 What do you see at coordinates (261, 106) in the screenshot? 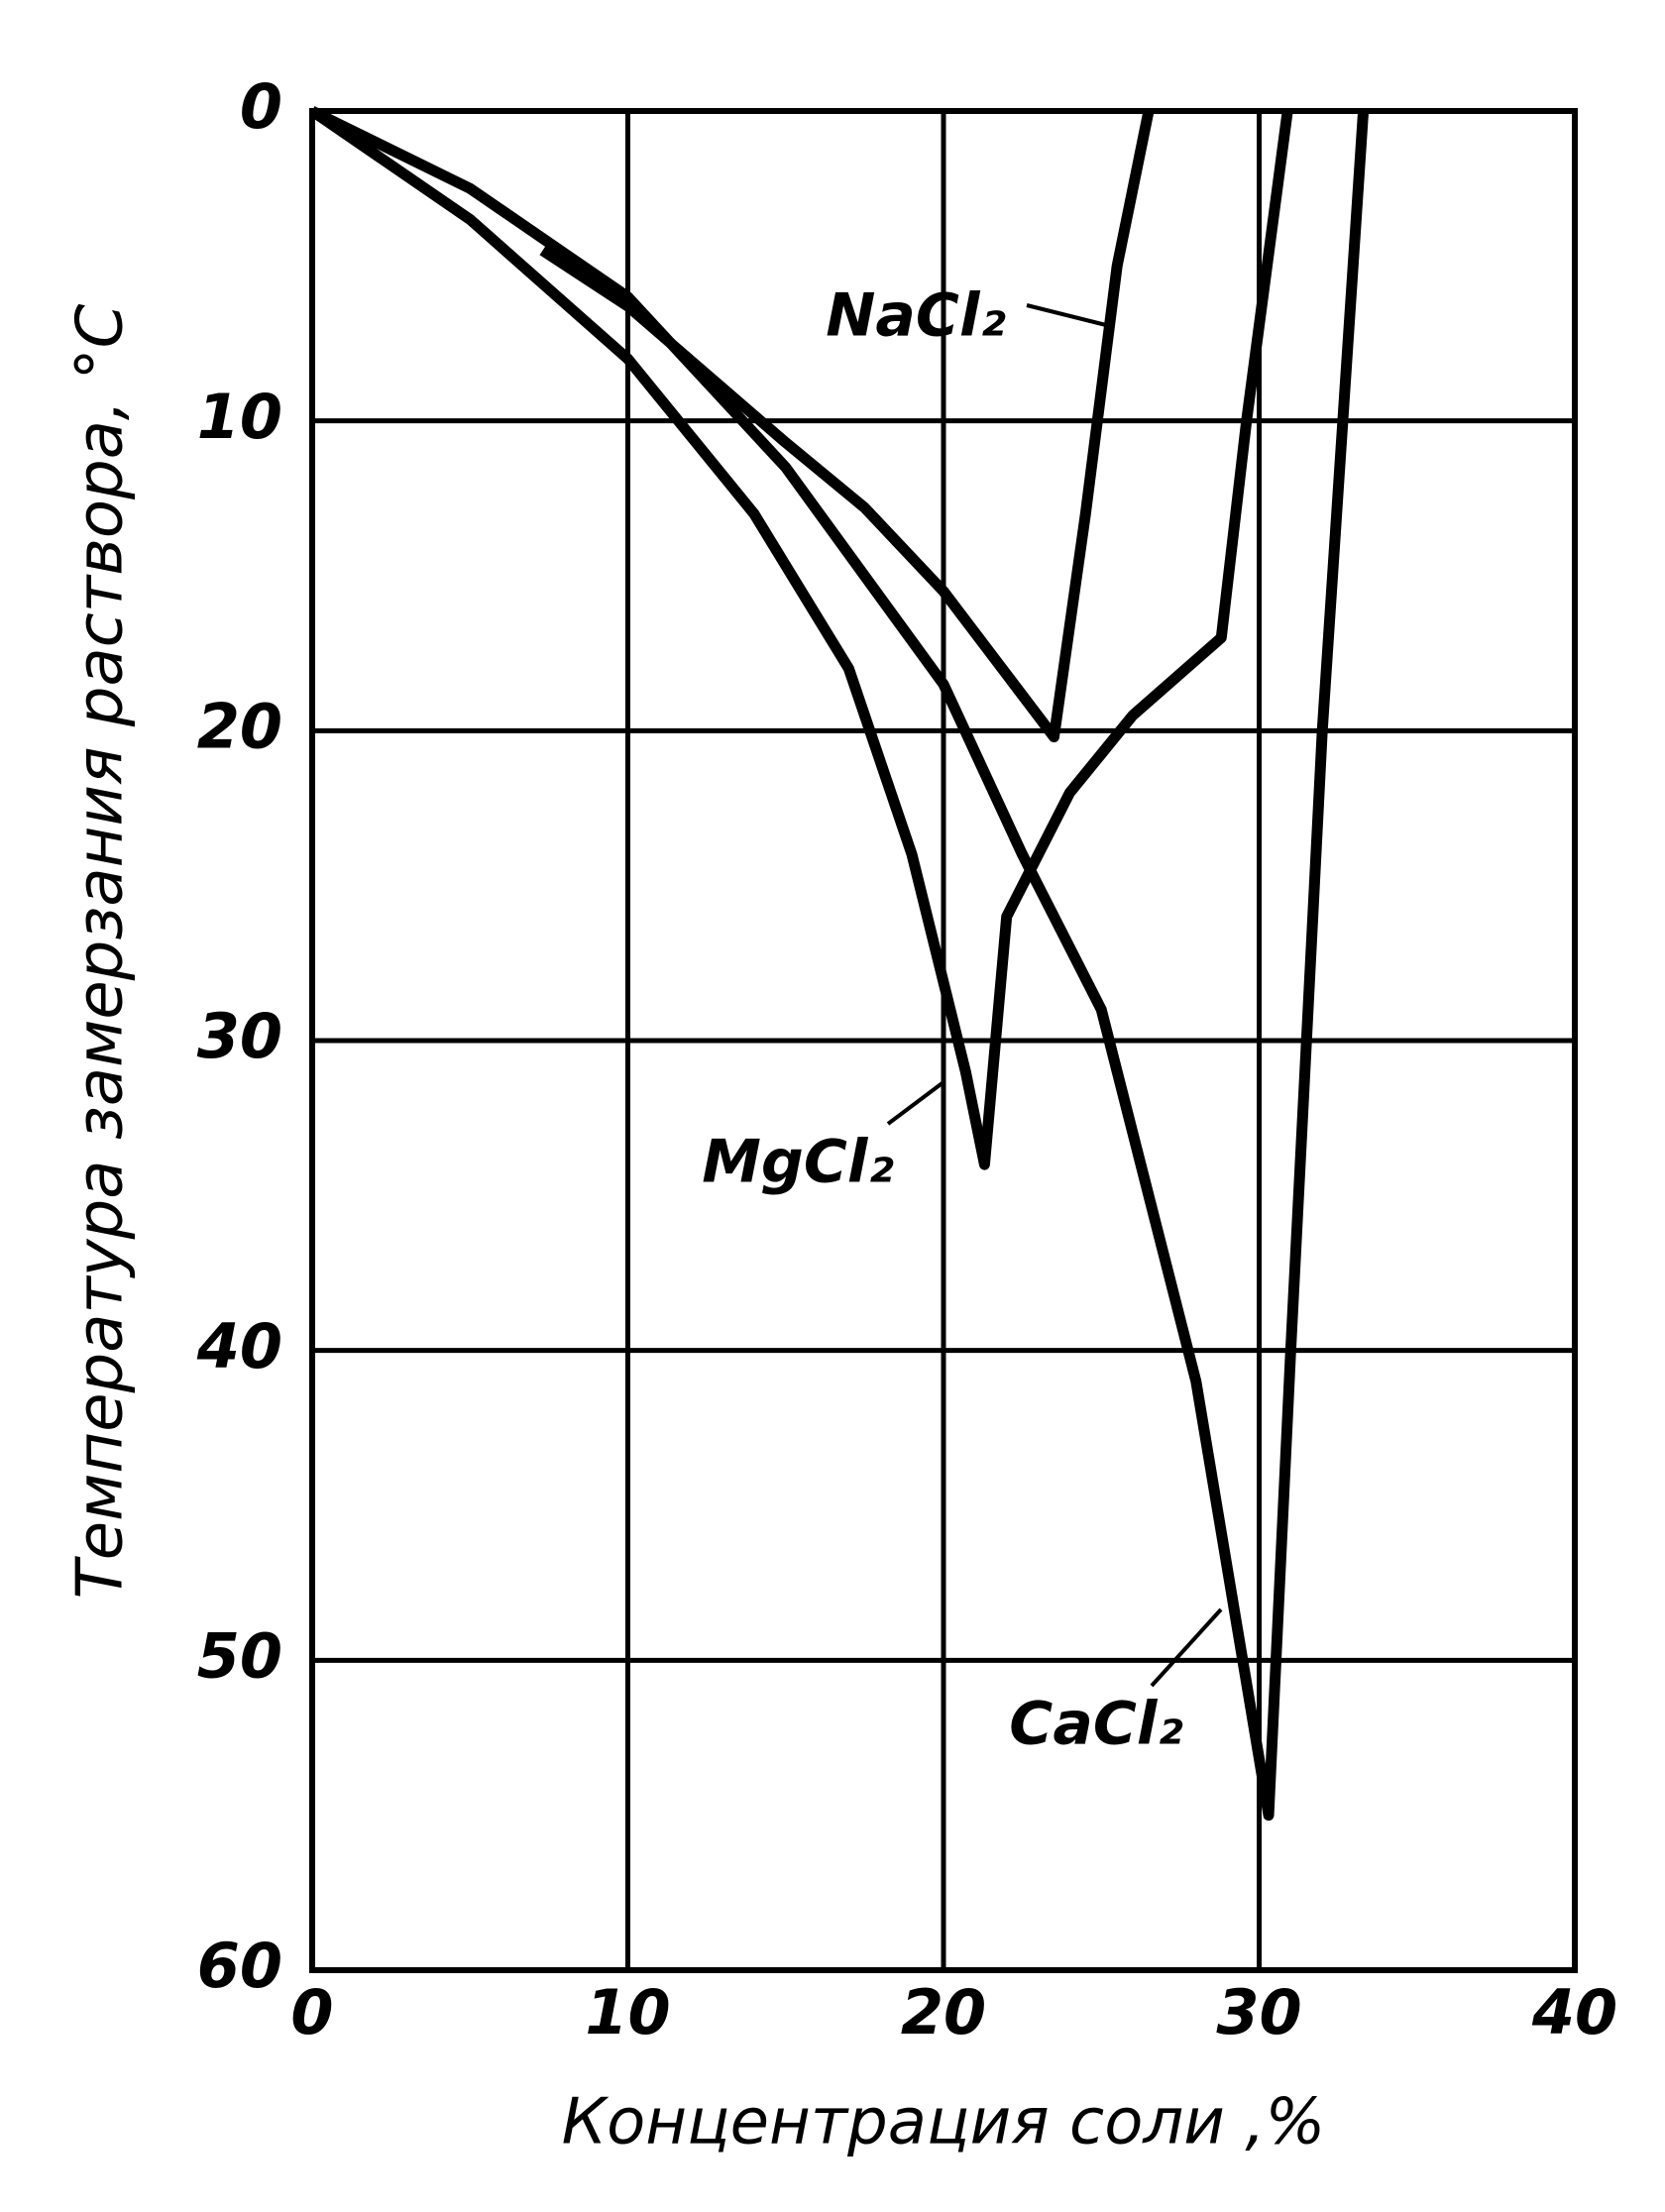
I see `y-tick-label: 0` at bounding box center [261, 106].